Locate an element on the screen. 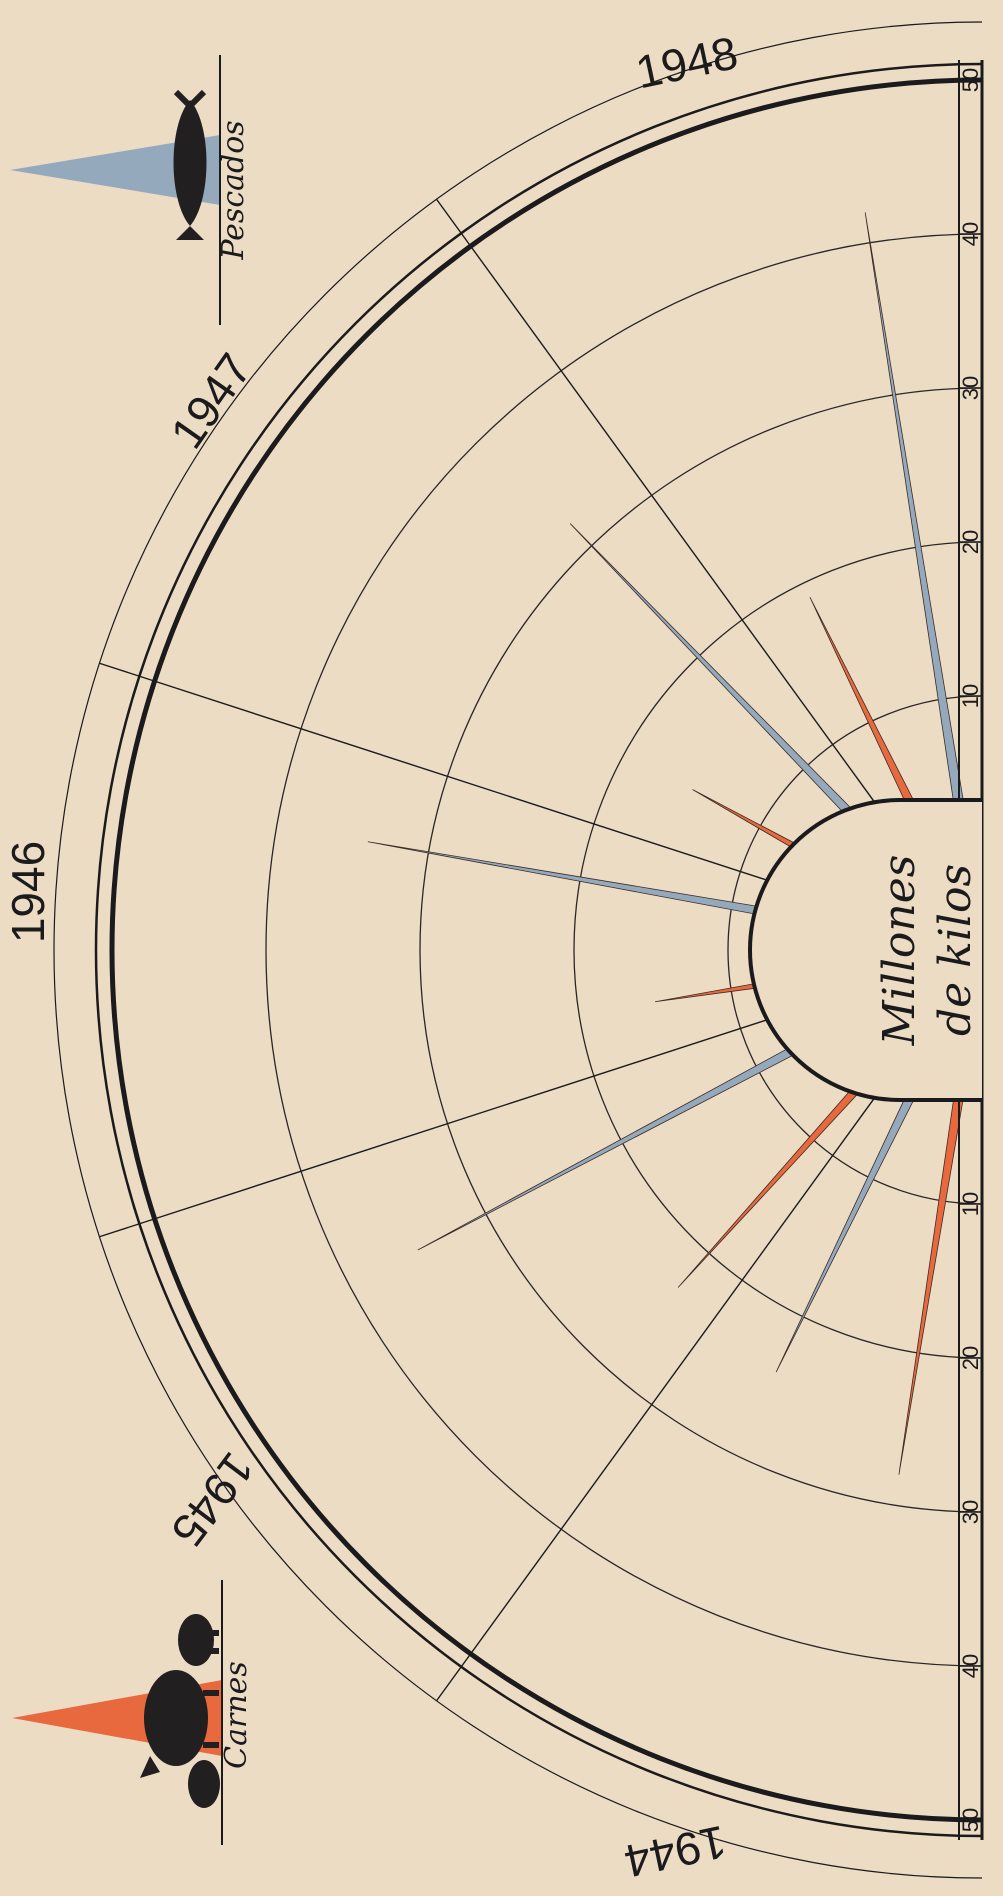 This screenshot has width=1003, height=1896. grid-ring is located at coordinates (855, 950).